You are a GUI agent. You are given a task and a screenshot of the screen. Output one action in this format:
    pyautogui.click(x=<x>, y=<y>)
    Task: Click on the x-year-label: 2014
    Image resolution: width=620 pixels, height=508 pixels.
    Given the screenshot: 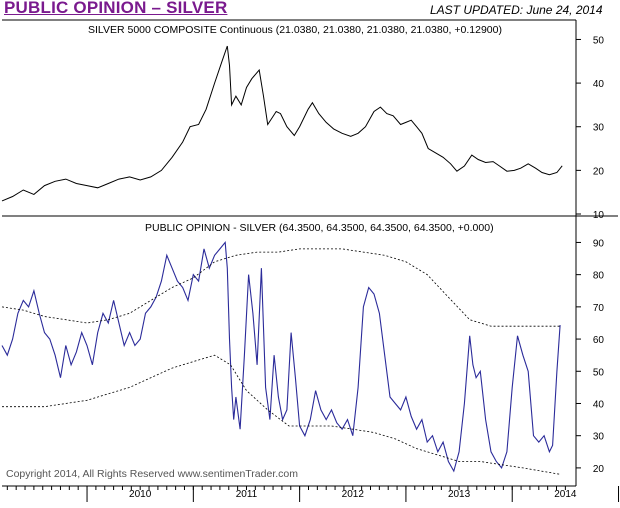 What is the action you would take?
    pyautogui.click(x=565, y=494)
    